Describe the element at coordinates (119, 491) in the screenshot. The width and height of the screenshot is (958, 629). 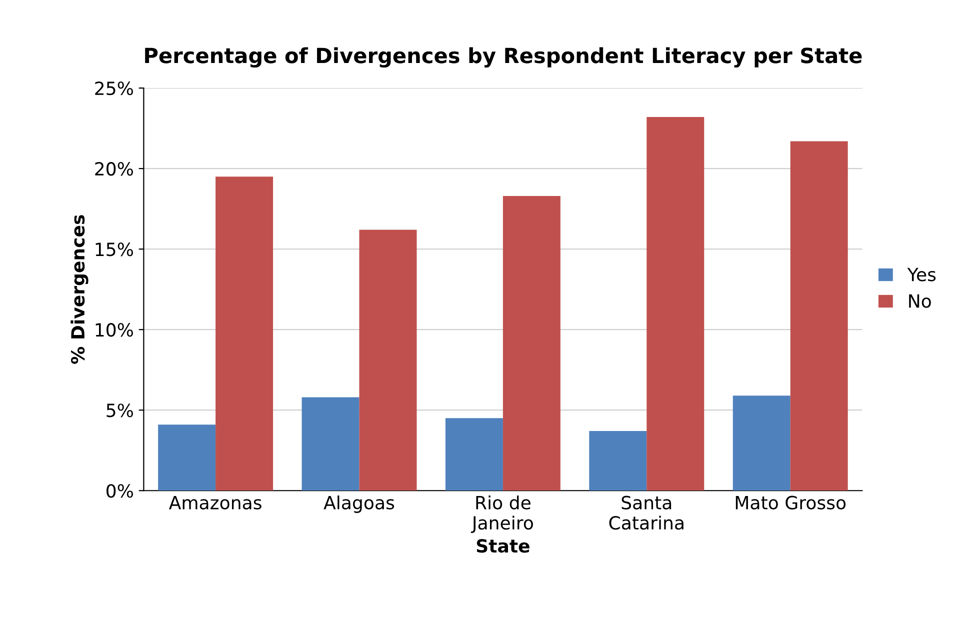
I see `y-tick-label: 0%` at that location.